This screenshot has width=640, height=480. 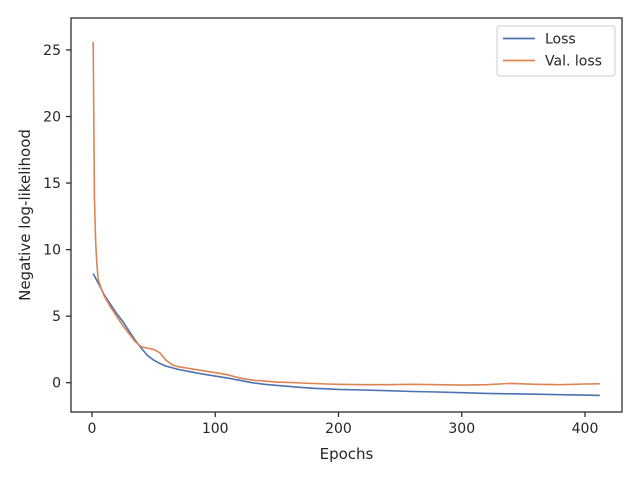 I want to click on x-tick-label: 100, so click(x=215, y=429).